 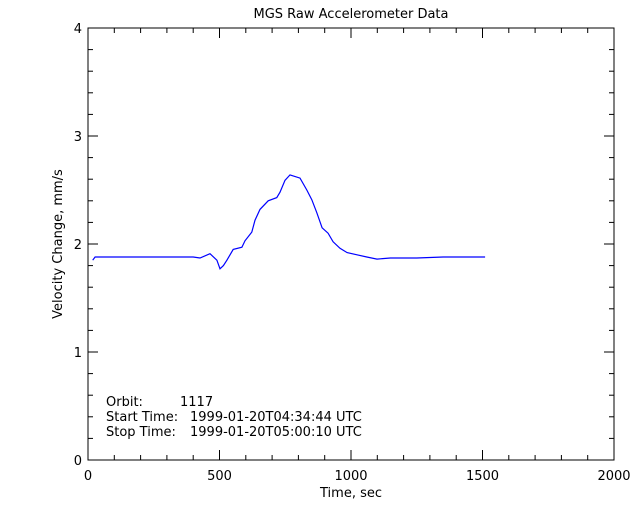 What do you see at coordinates (88, 476) in the screenshot?
I see `x-tick-label: 0` at bounding box center [88, 476].